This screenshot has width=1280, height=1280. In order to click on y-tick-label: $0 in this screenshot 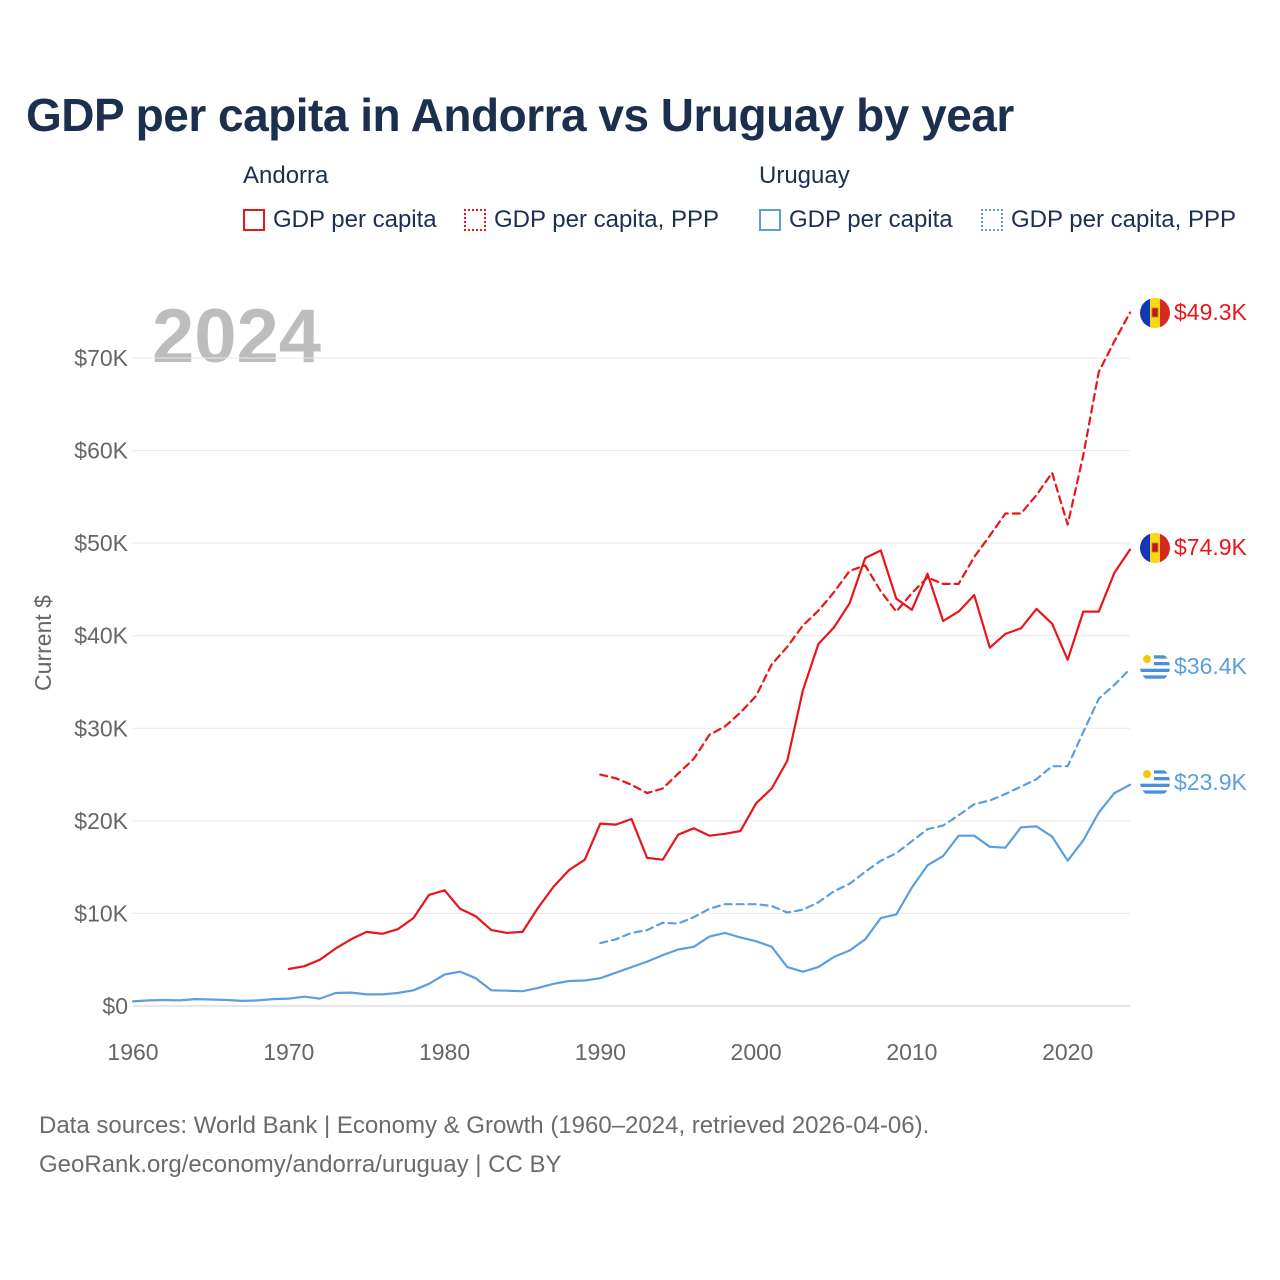, I will do `click(115, 1006)`.